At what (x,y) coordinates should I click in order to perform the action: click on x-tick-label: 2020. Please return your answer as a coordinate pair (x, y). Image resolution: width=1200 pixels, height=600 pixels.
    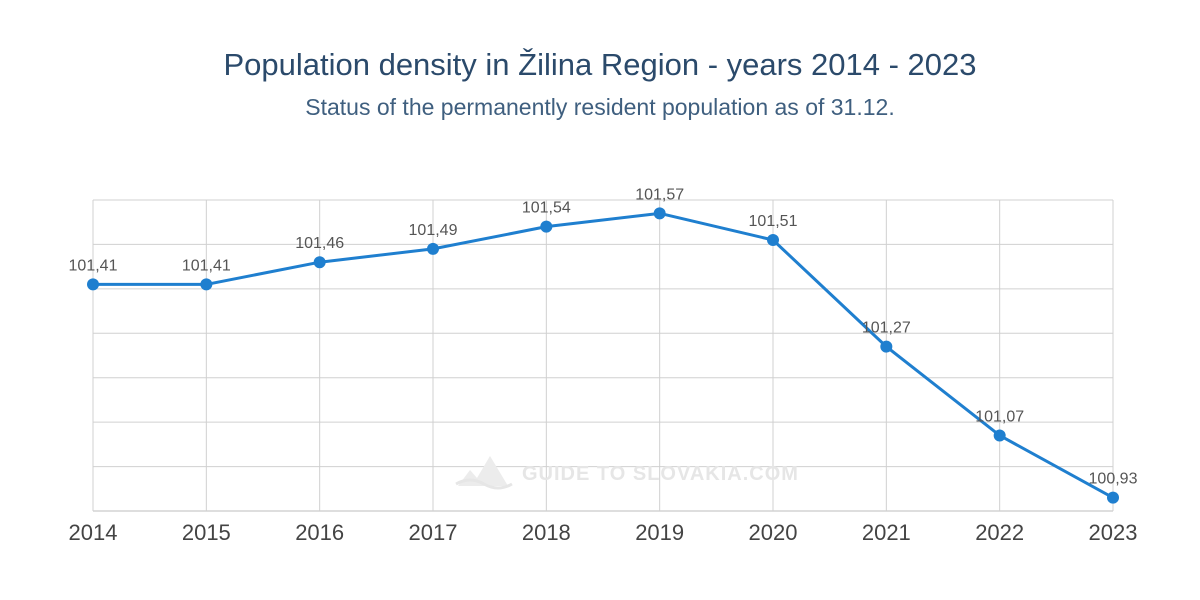
    Looking at the image, I should click on (773, 532).